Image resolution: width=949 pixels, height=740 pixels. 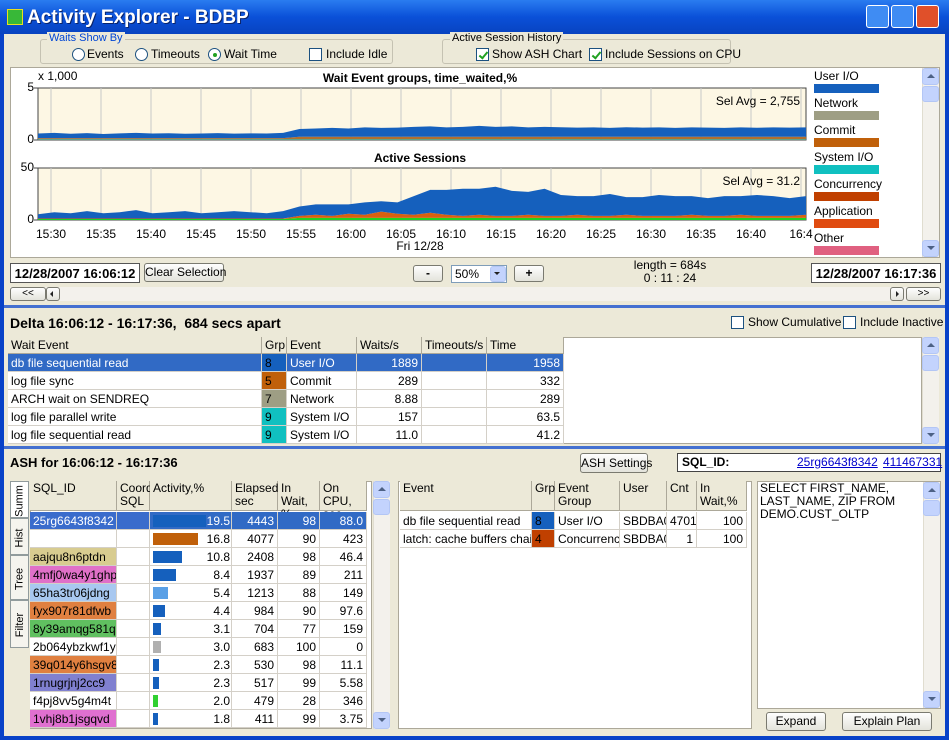 What do you see at coordinates (255, 629) in the screenshot?
I see `table-cell: 704` at bounding box center [255, 629].